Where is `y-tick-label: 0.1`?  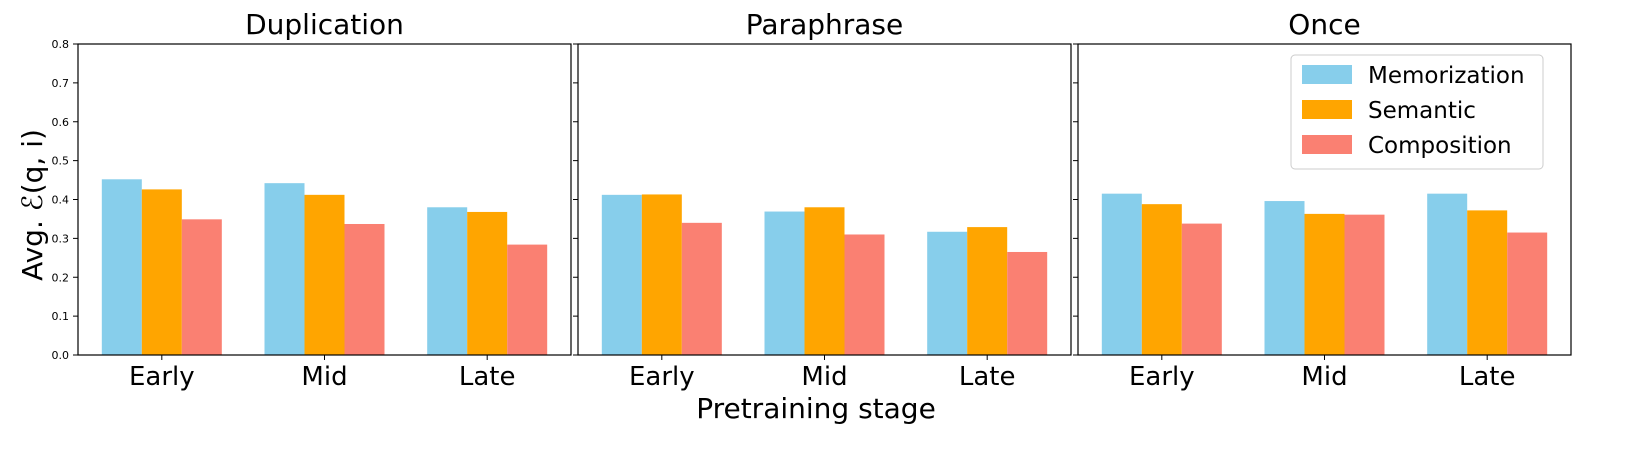
y-tick-label: 0.1 is located at coordinates (61, 316).